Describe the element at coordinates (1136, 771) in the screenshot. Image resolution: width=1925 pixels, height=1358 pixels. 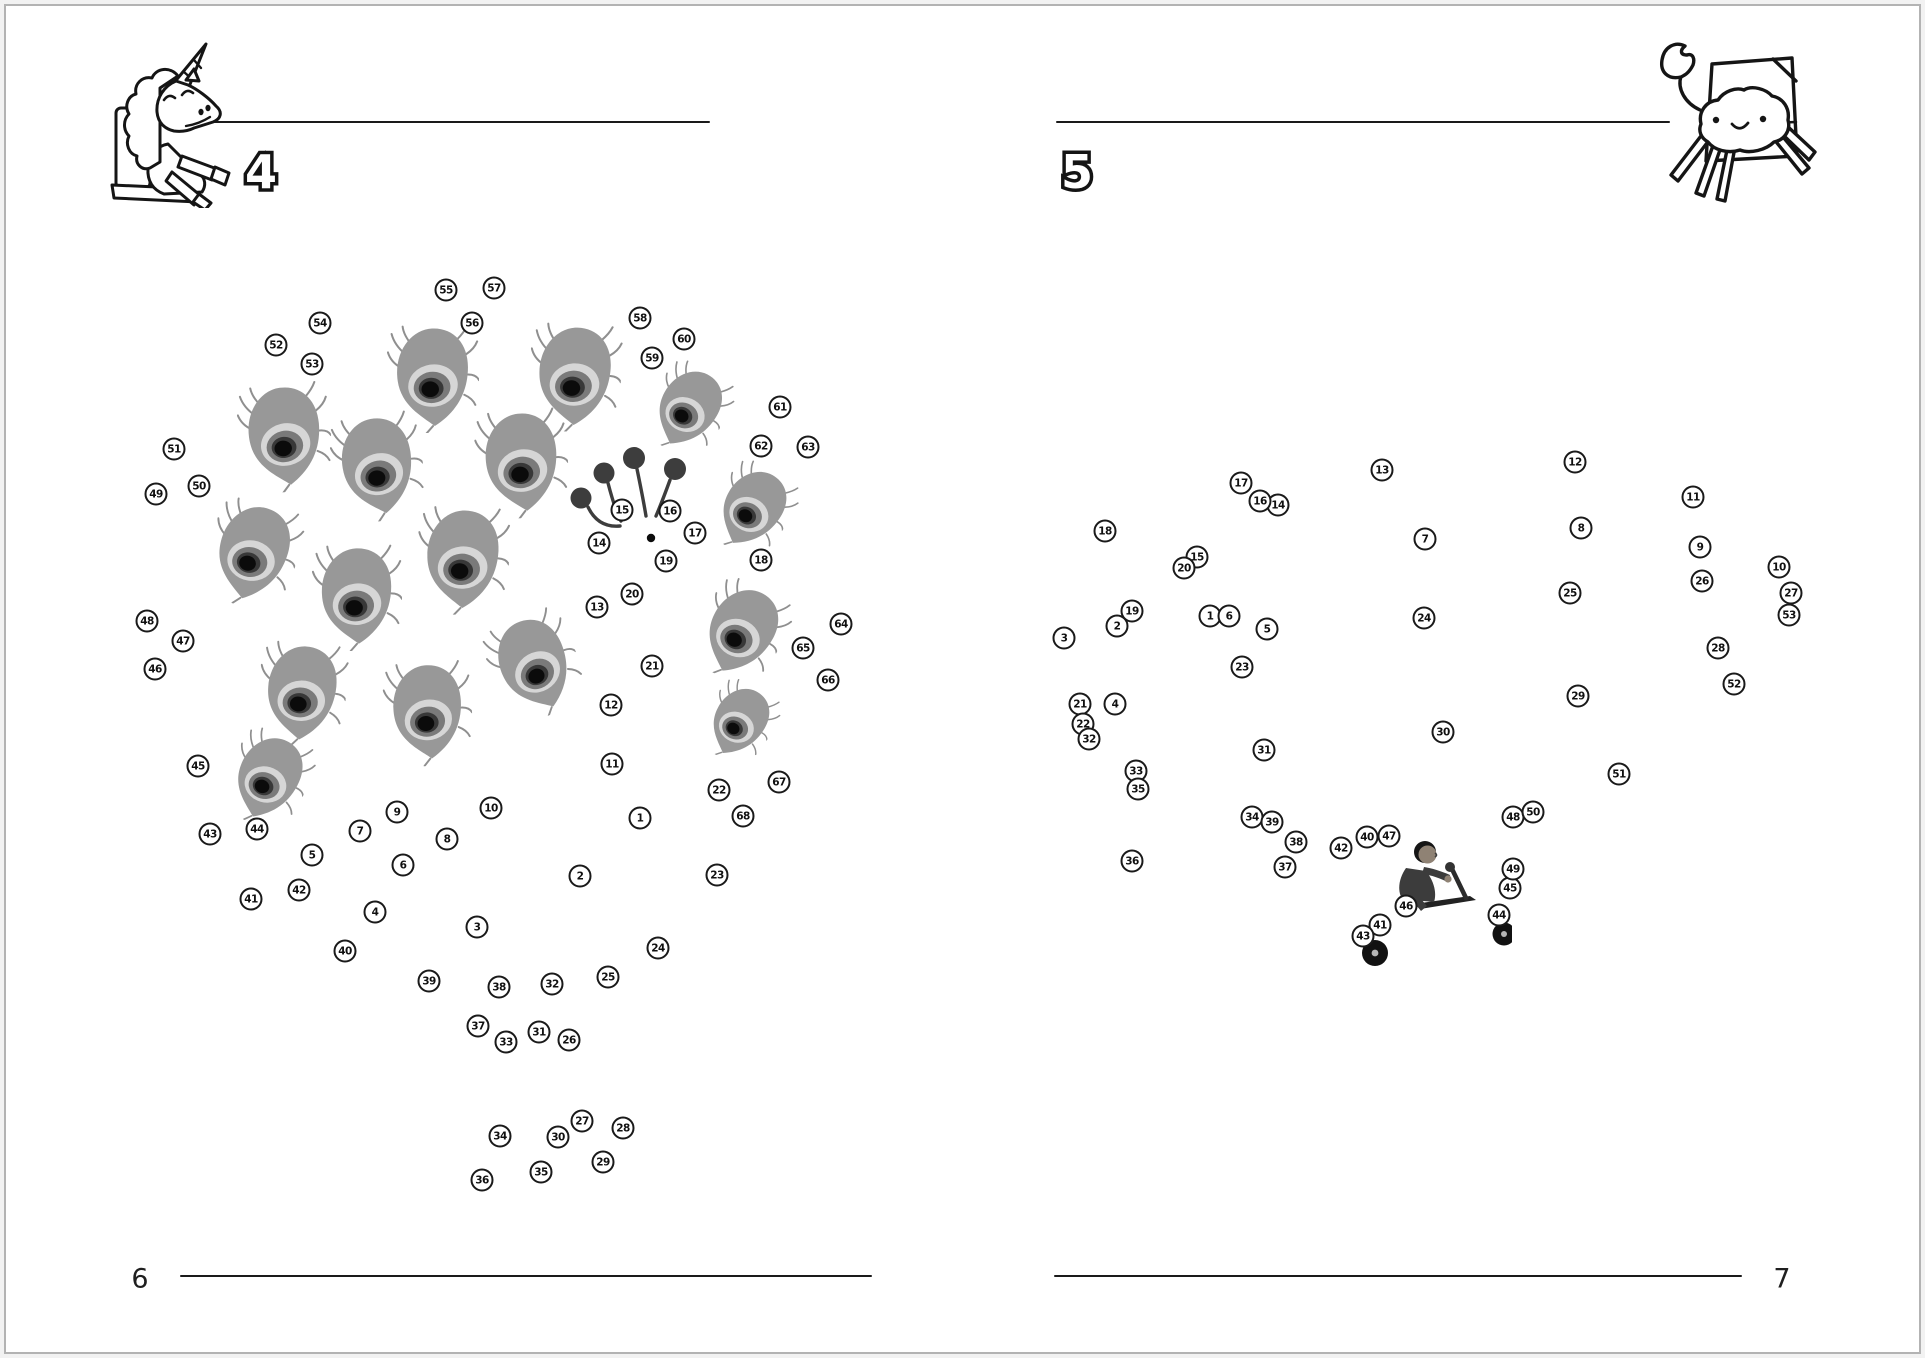
I see `dot-33: 33` at that location.